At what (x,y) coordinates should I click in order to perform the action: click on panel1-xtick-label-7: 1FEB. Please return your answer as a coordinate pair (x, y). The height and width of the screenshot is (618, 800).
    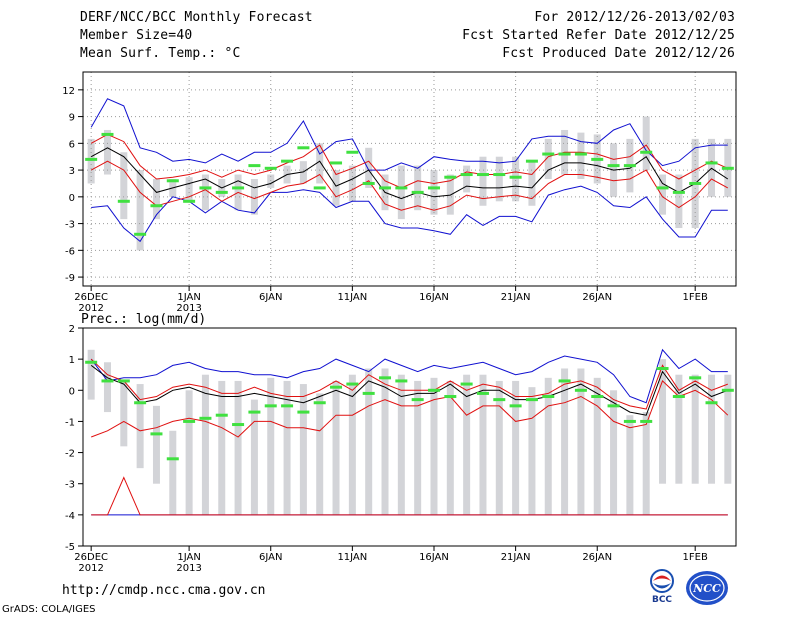
    Looking at the image, I should click on (695, 297).